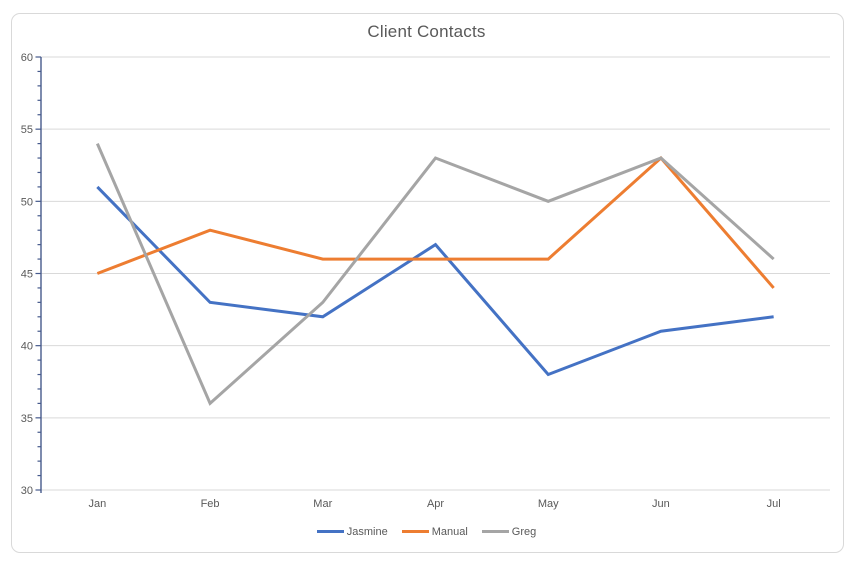 The width and height of the screenshot is (853, 564). Describe the element at coordinates (27, 491) in the screenshot. I see `y-axis-label-30: 30` at that location.